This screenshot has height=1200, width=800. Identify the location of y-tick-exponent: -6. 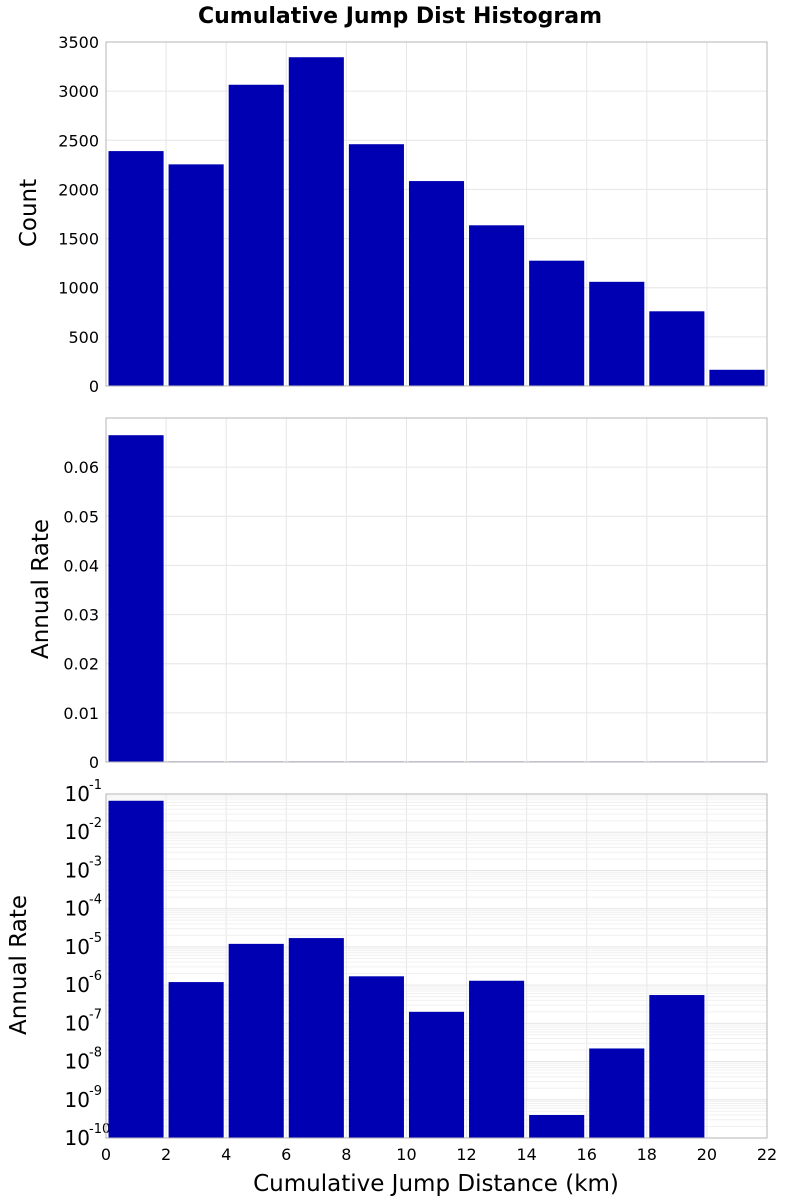
(95, 976).